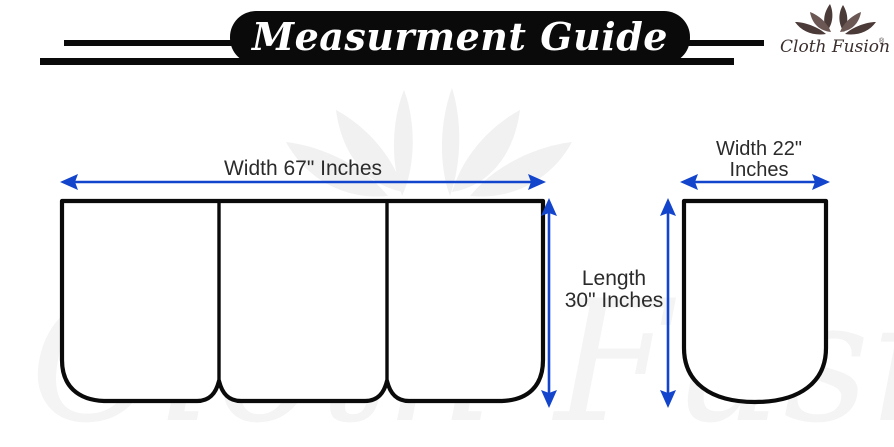  I want to click on single-panel-width-arrow, so click(755, 182).